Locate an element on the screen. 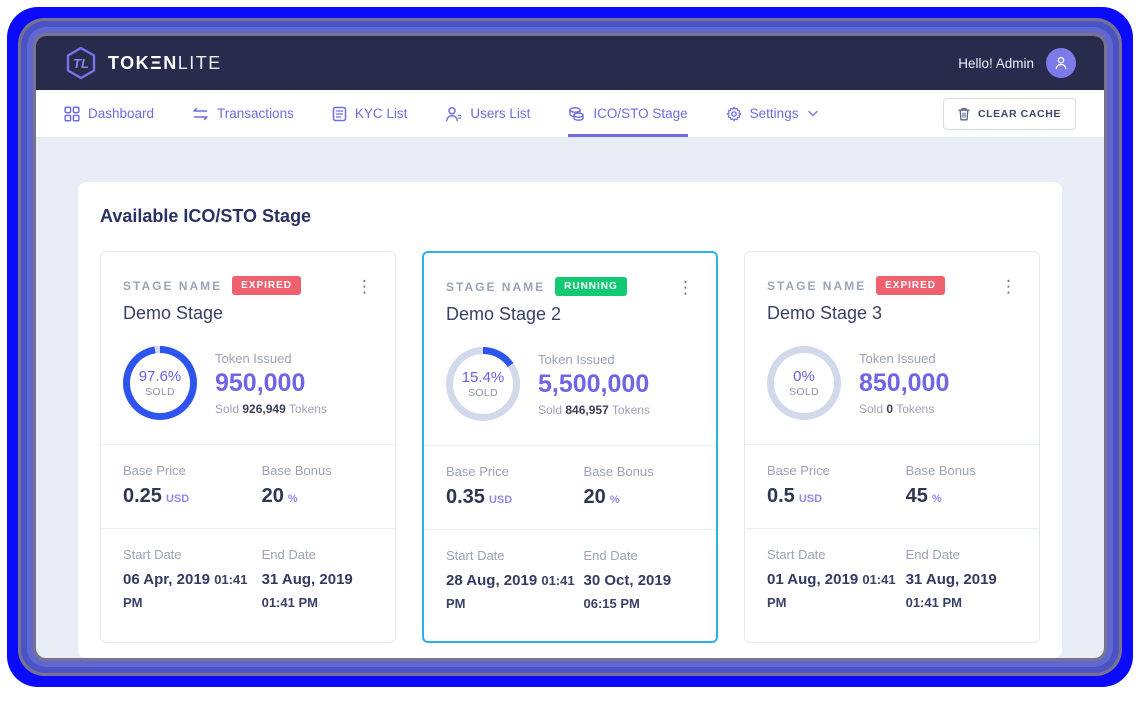 Image resolution: width=1140 pixels, height=706 pixels. stage-name: Demo Stage is located at coordinates (173, 313).